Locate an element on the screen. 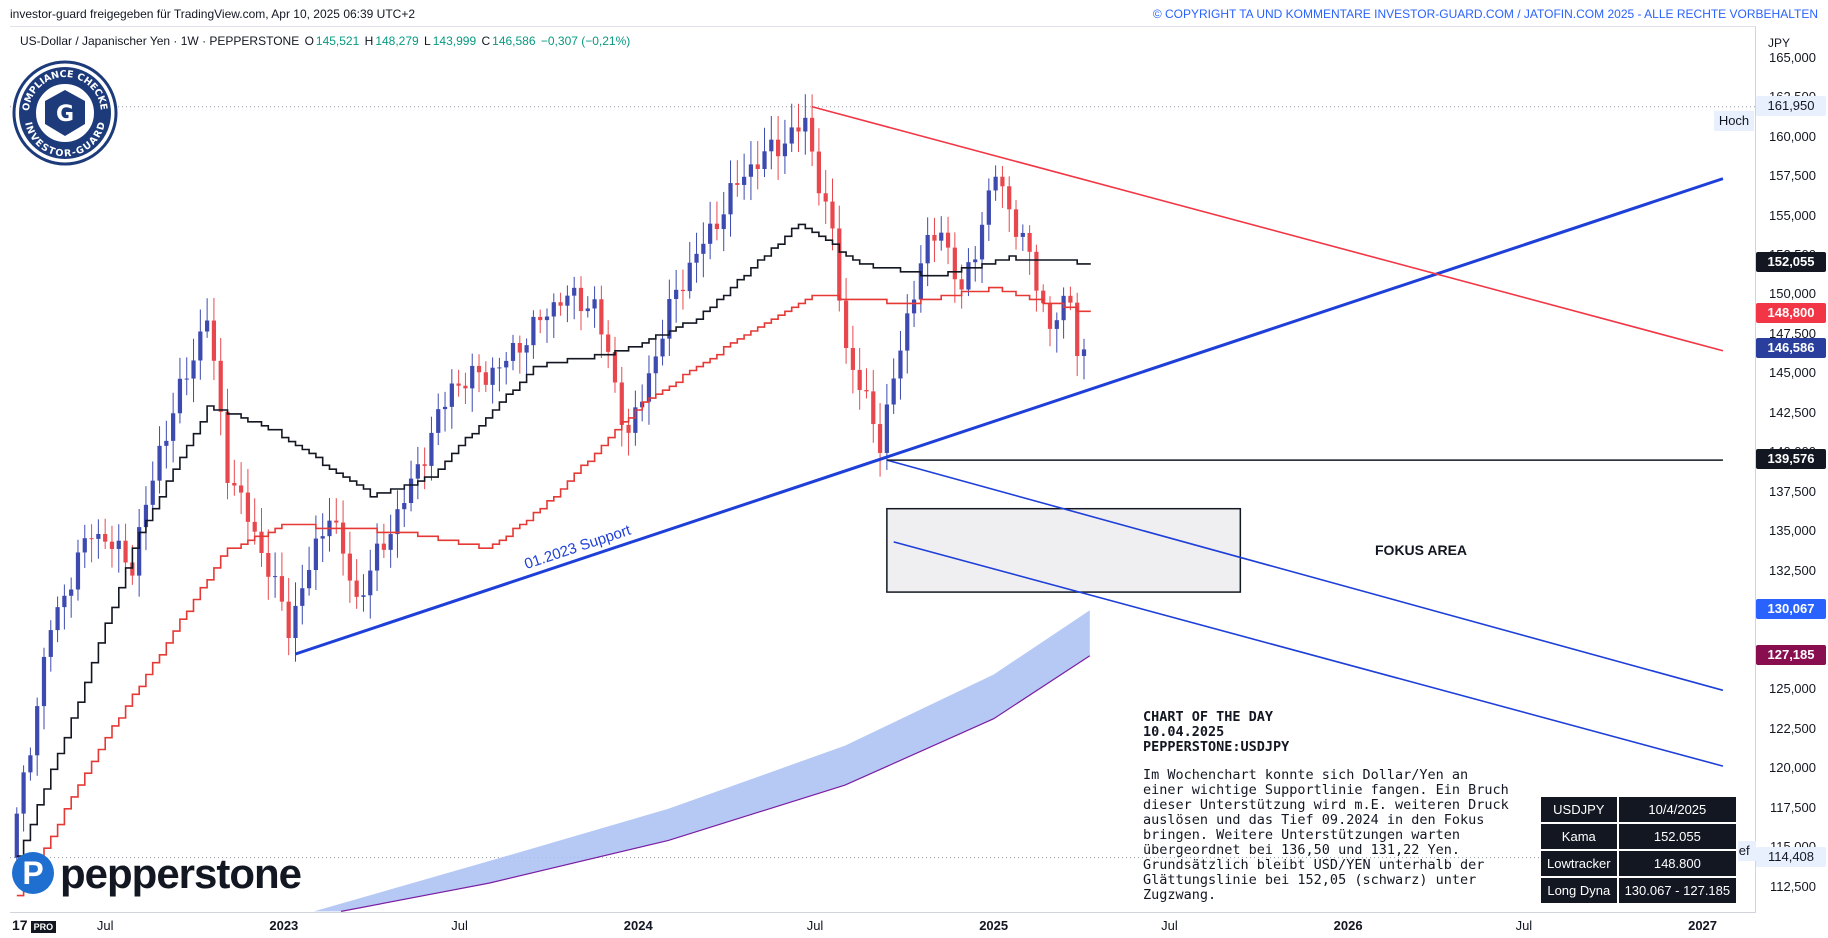  y-tick-label: 145,000 is located at coordinates (1792, 373).